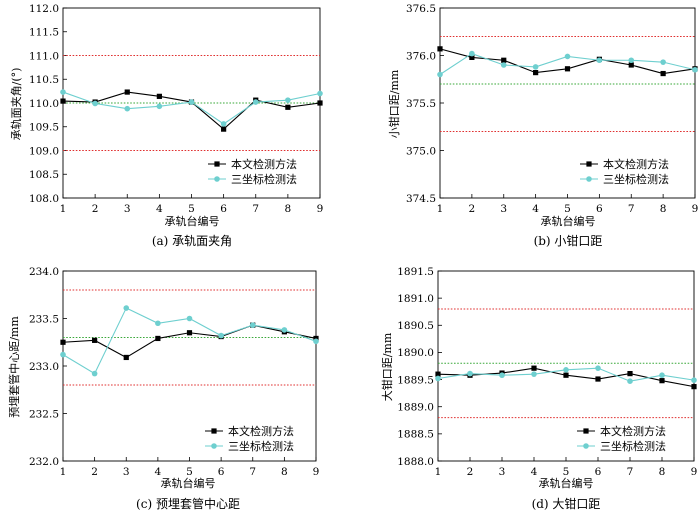 This screenshot has width=700, height=518. I want to click on caption-a: (a) 承轨面夹角, so click(192, 241).